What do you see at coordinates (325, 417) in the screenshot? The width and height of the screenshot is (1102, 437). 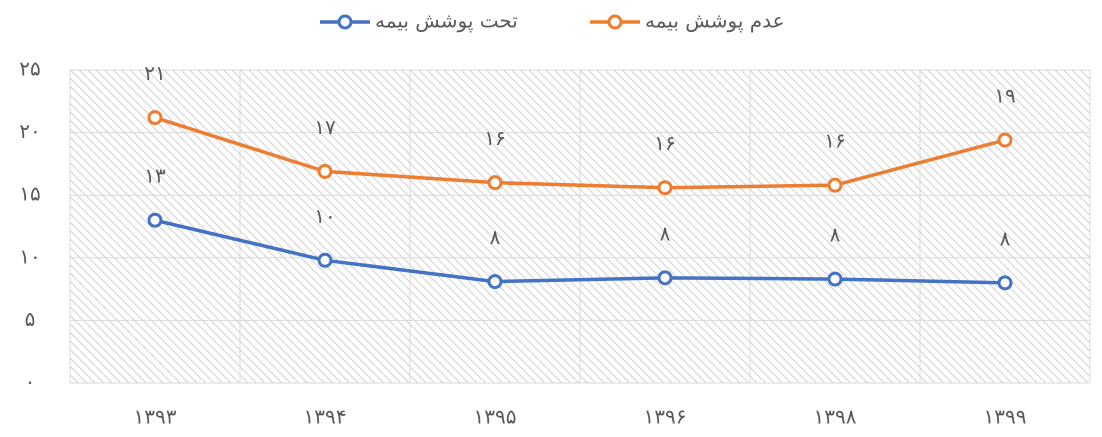 I see `x-tick-label: ۱۳۹۴` at bounding box center [325, 417].